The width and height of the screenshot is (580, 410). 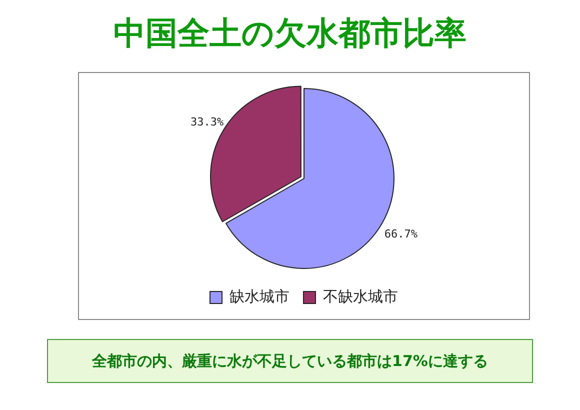 I want to click on text: 全都市の内、厳重に水が不足している都市は17%に達する, so click(x=290, y=361).